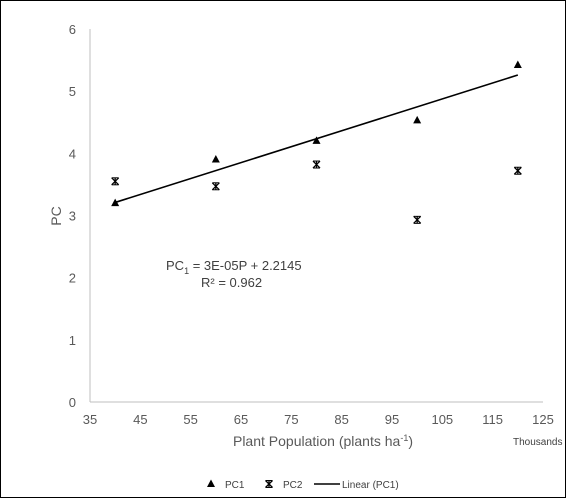  What do you see at coordinates (235, 485) in the screenshot?
I see `legend-pc1-label: PC1` at bounding box center [235, 485].